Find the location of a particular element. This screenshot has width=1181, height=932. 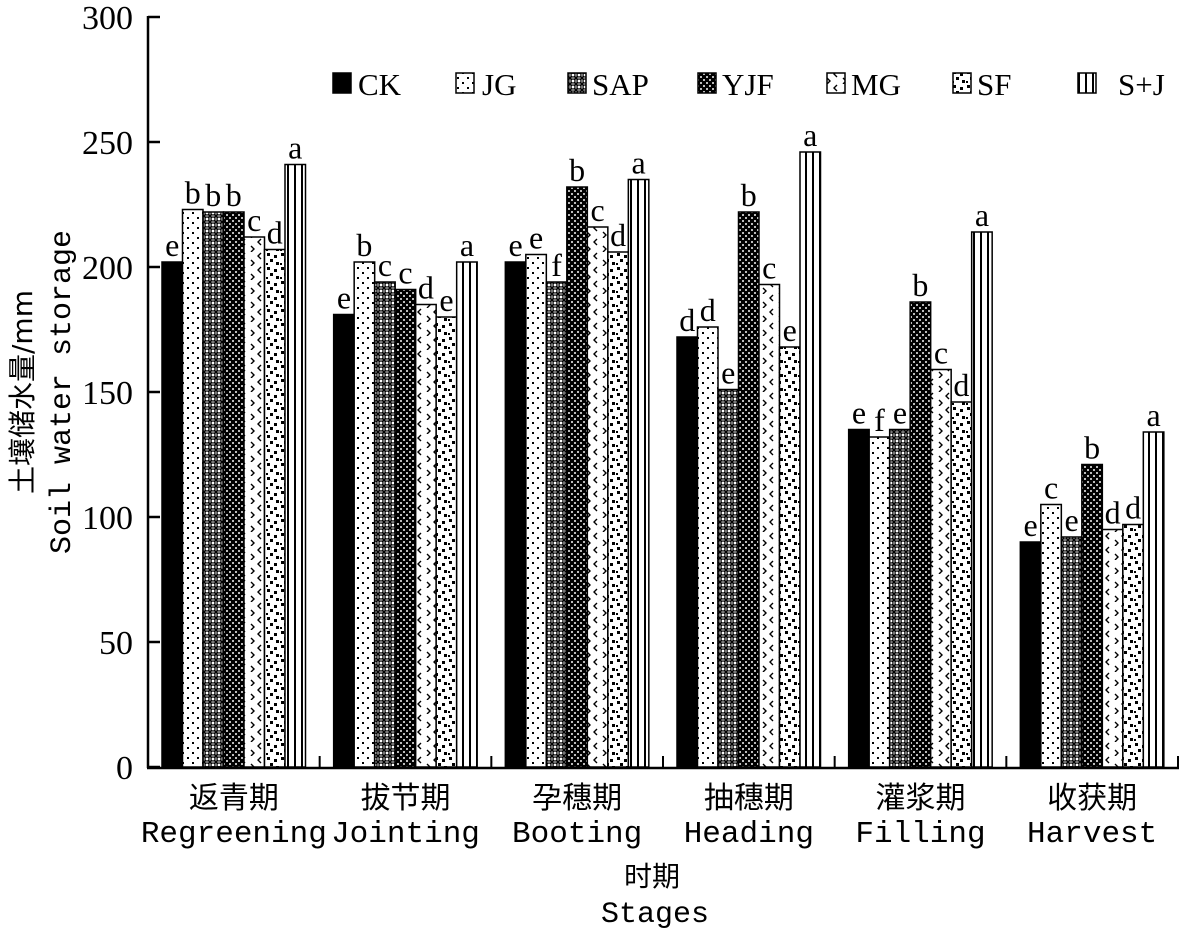

legend-label: MG is located at coordinates (876, 84).